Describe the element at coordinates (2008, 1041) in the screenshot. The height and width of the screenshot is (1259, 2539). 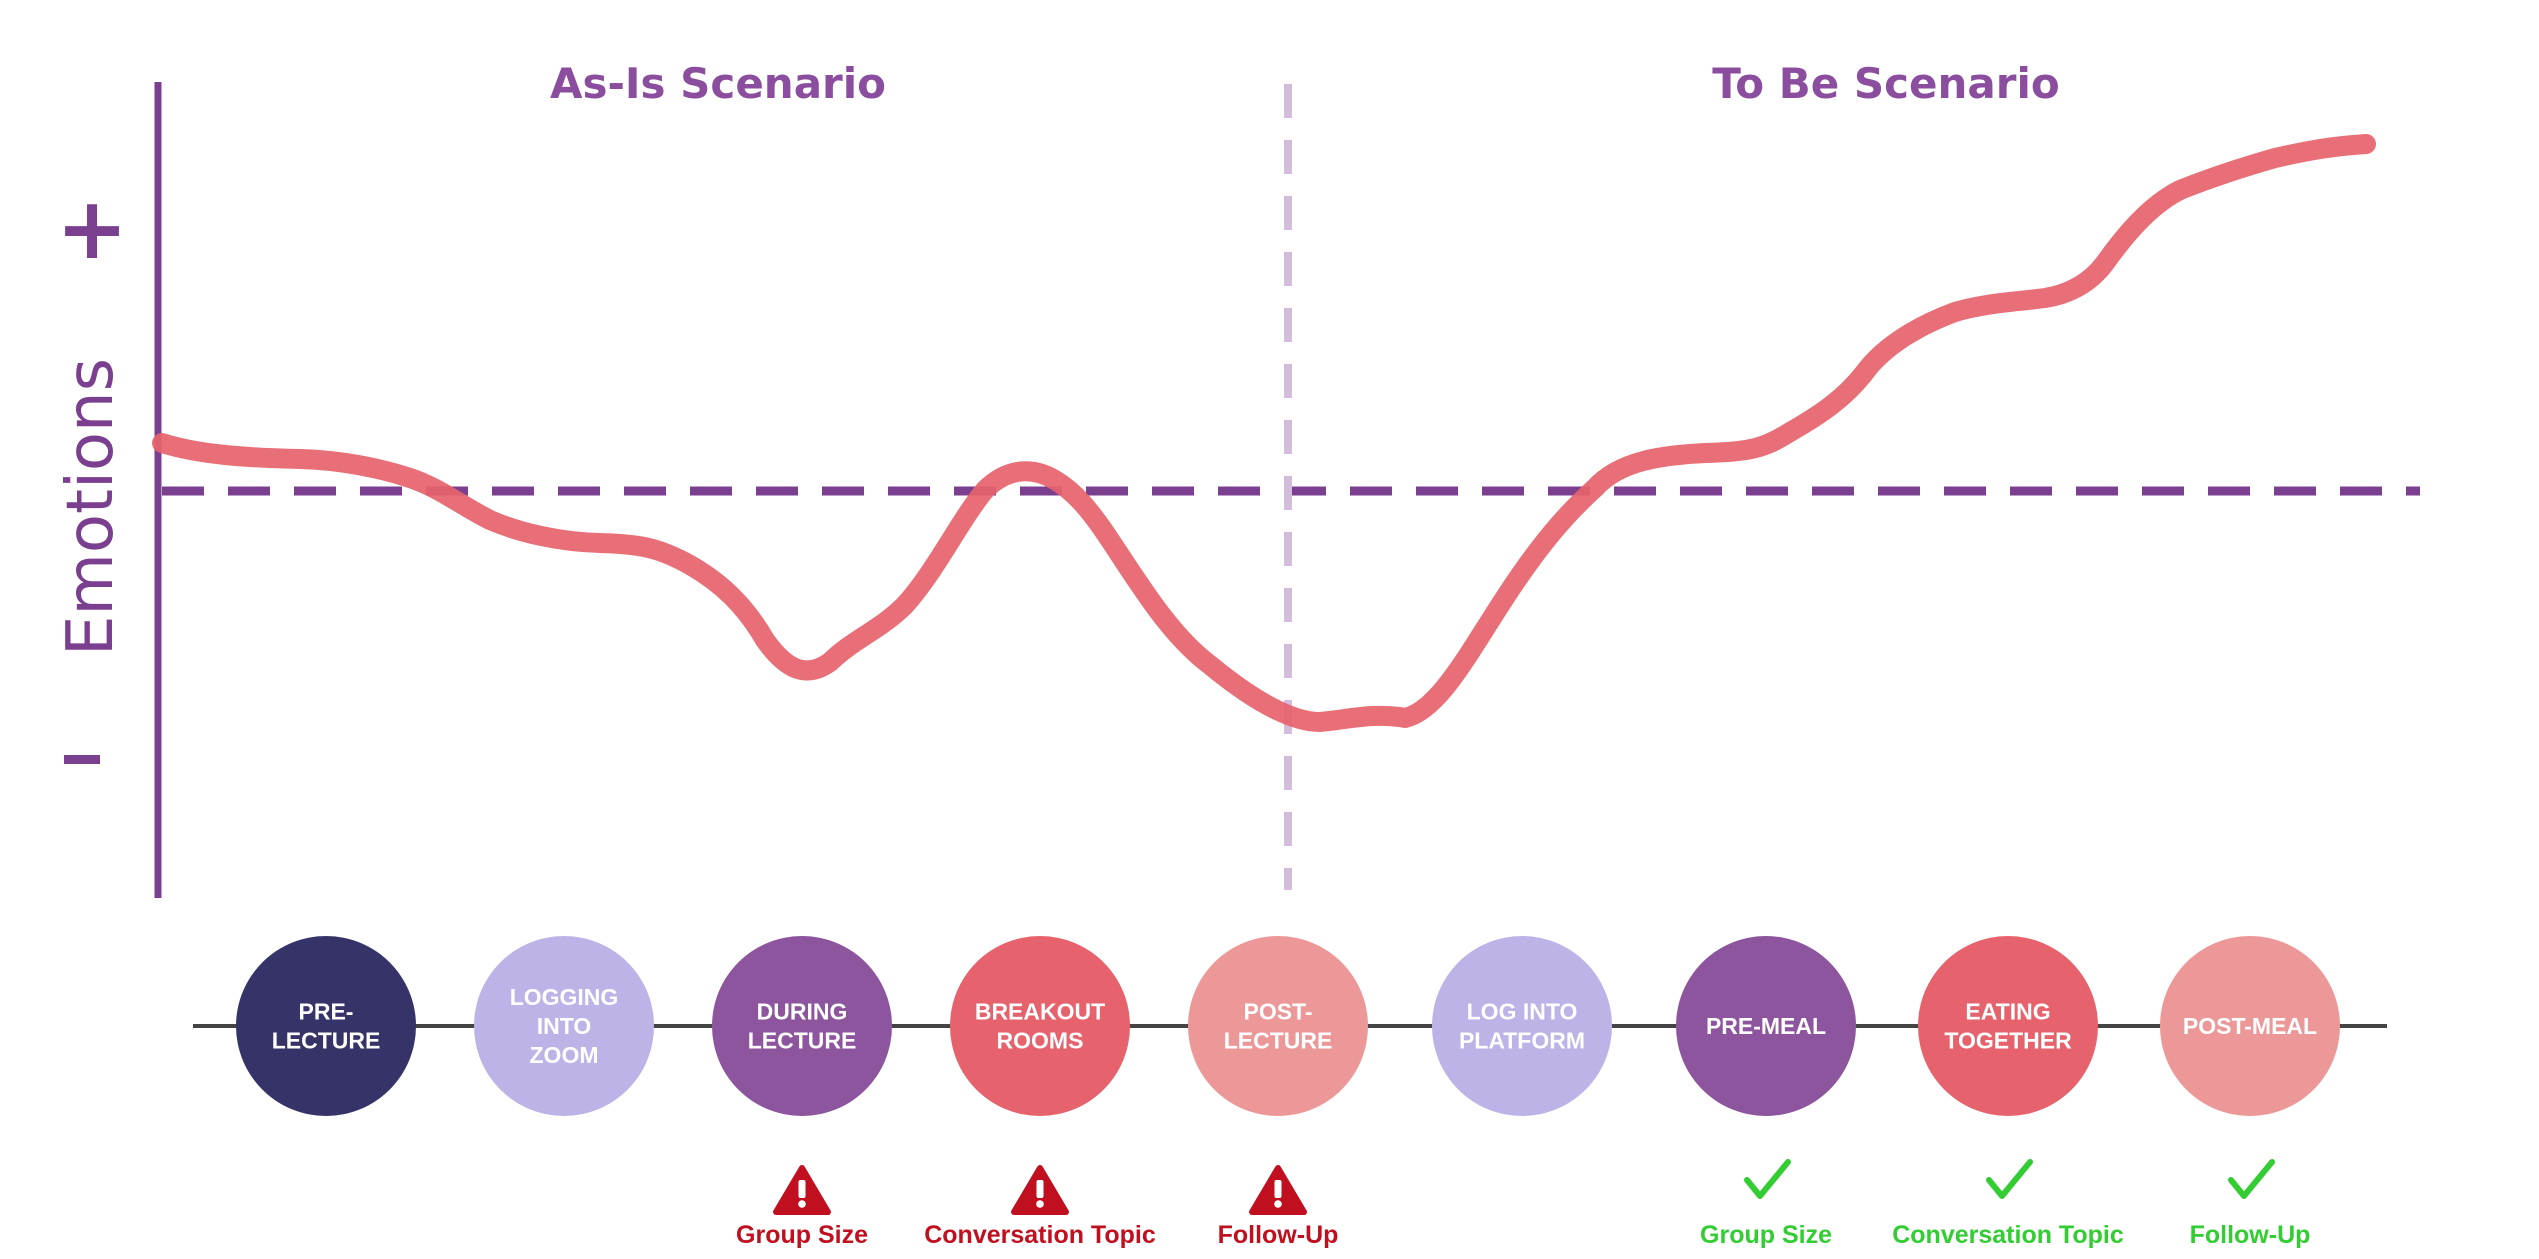
I see `stage-label: TOGETHER` at that location.